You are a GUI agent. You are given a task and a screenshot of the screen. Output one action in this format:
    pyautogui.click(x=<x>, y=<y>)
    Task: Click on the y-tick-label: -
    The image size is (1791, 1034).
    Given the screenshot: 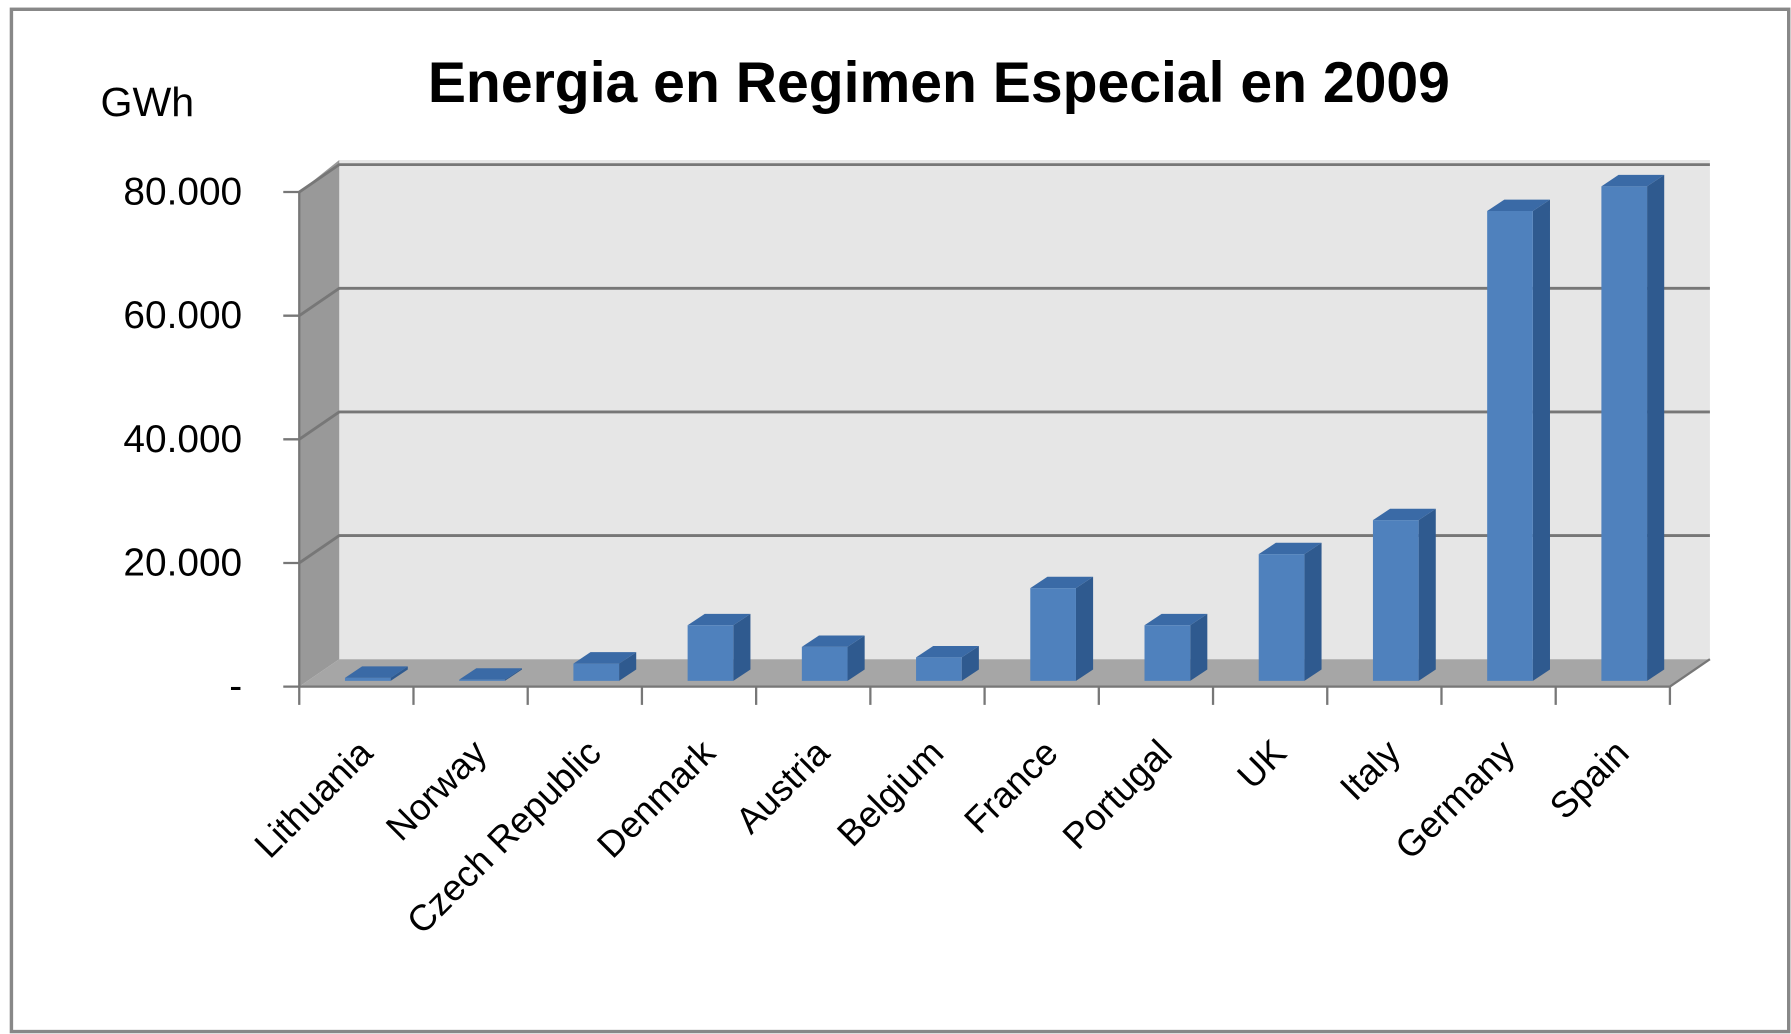 What is the action you would take?
    pyautogui.click(x=235, y=686)
    